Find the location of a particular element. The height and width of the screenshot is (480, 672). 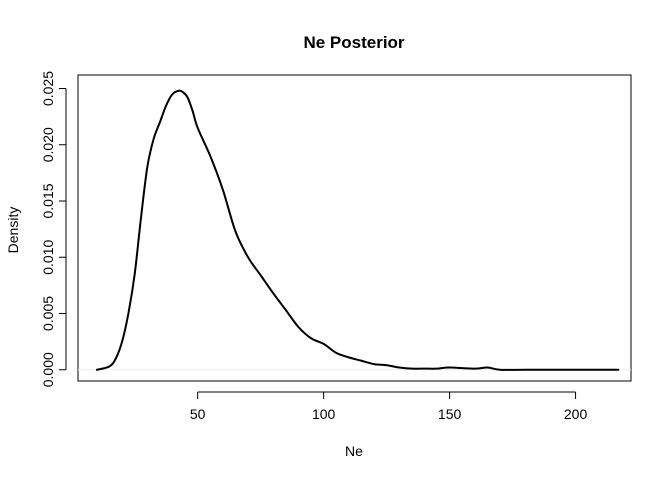

y-axis: 0.000 0.005 0.010 0.015 0.020 0.025 is located at coordinates (53, 229).